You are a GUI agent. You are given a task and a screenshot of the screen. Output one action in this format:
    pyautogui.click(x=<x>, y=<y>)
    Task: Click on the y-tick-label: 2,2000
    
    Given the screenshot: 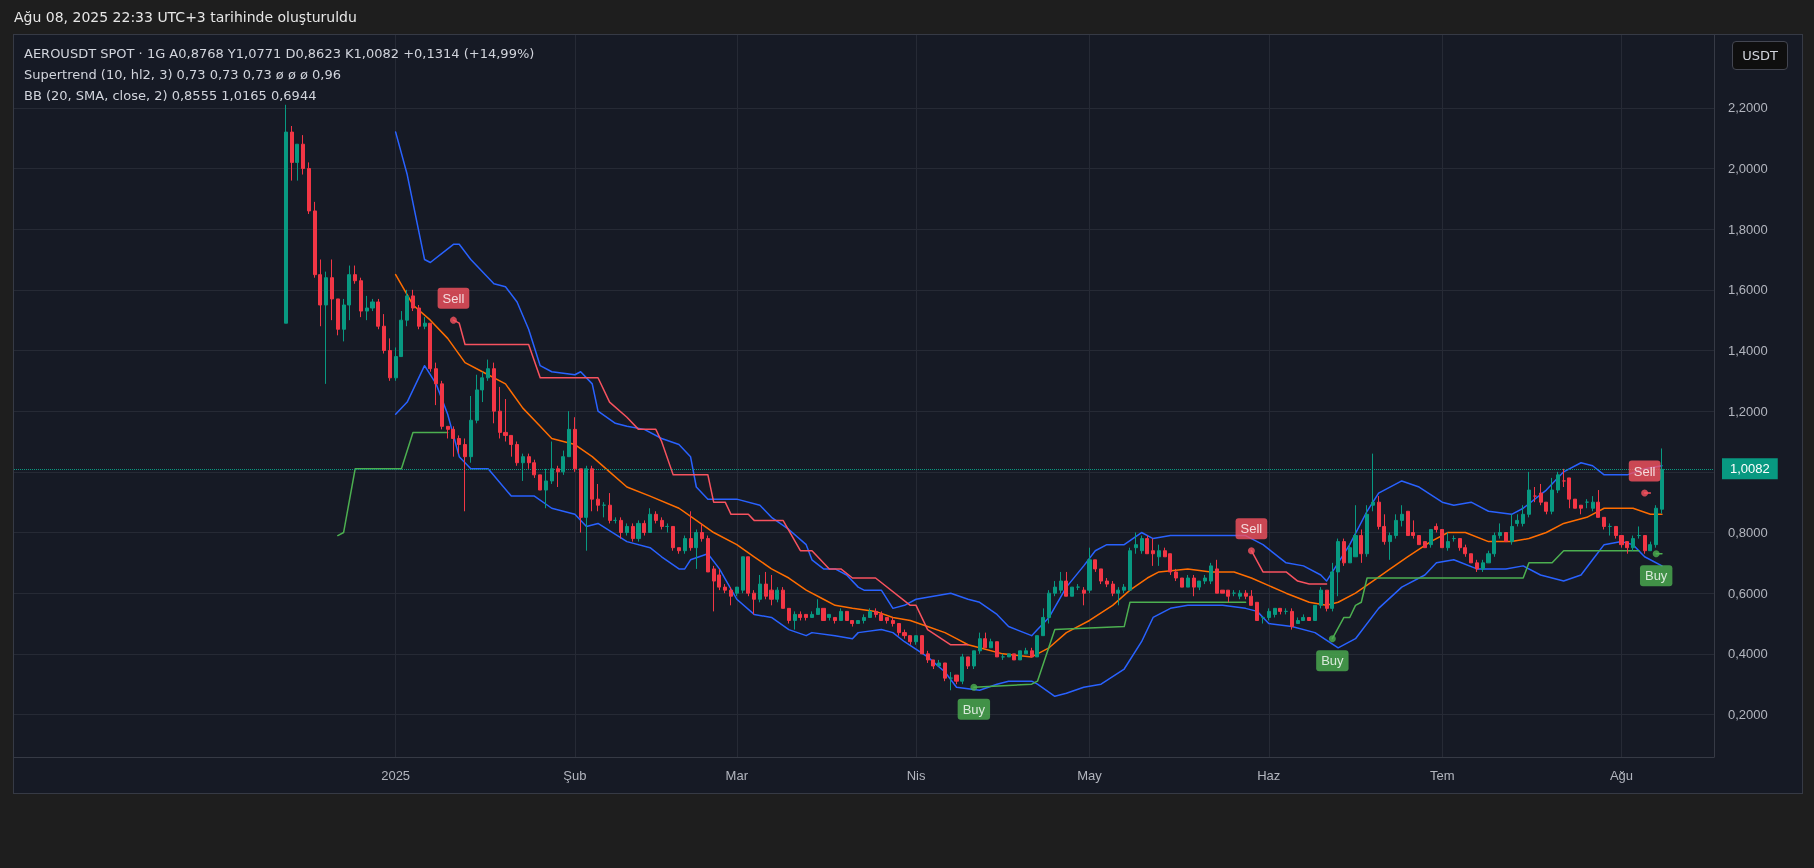 What is the action you would take?
    pyautogui.click(x=1748, y=108)
    